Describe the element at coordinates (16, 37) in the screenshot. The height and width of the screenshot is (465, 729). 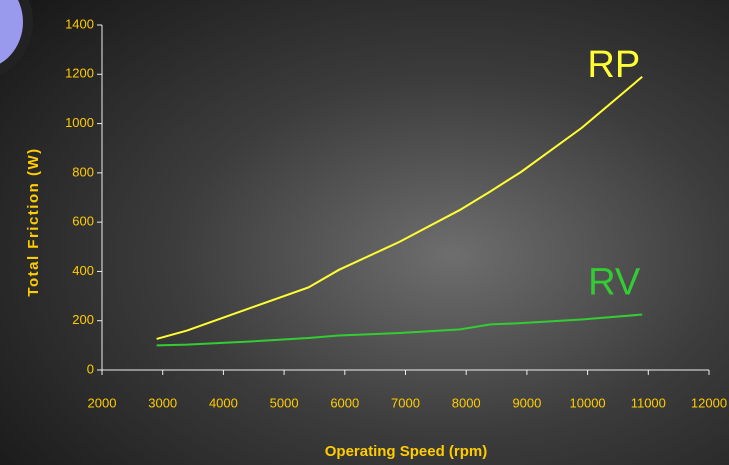
I see `decoration` at that location.